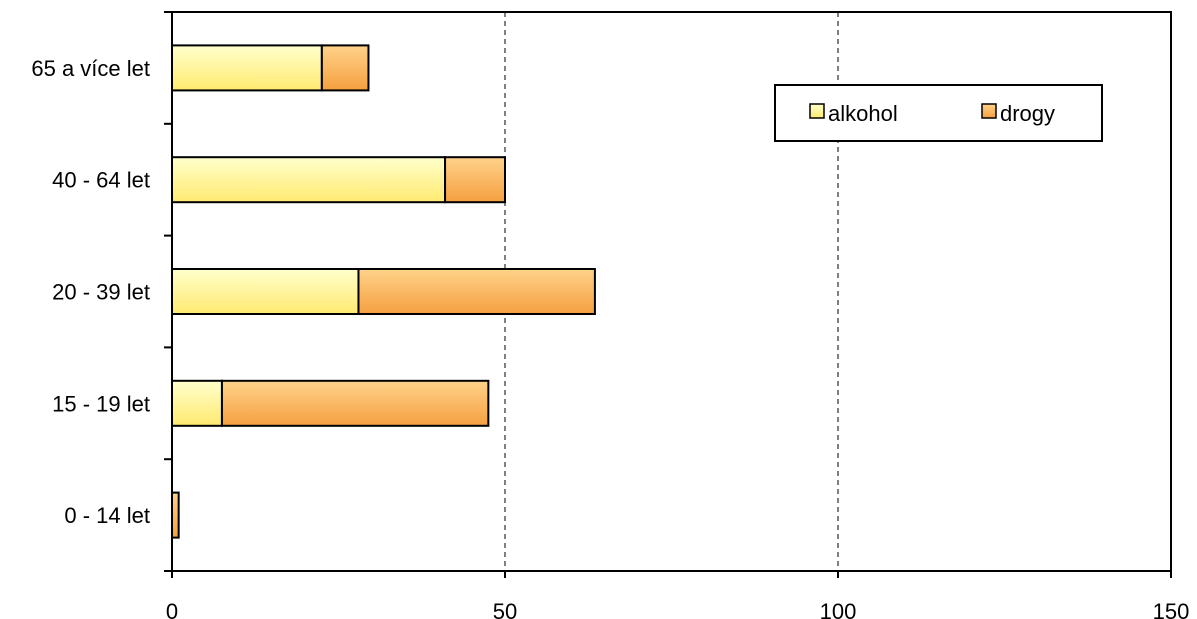 The height and width of the screenshot is (619, 1197). Describe the element at coordinates (1171, 609) in the screenshot. I see `x-tick-label-150: 150` at that location.